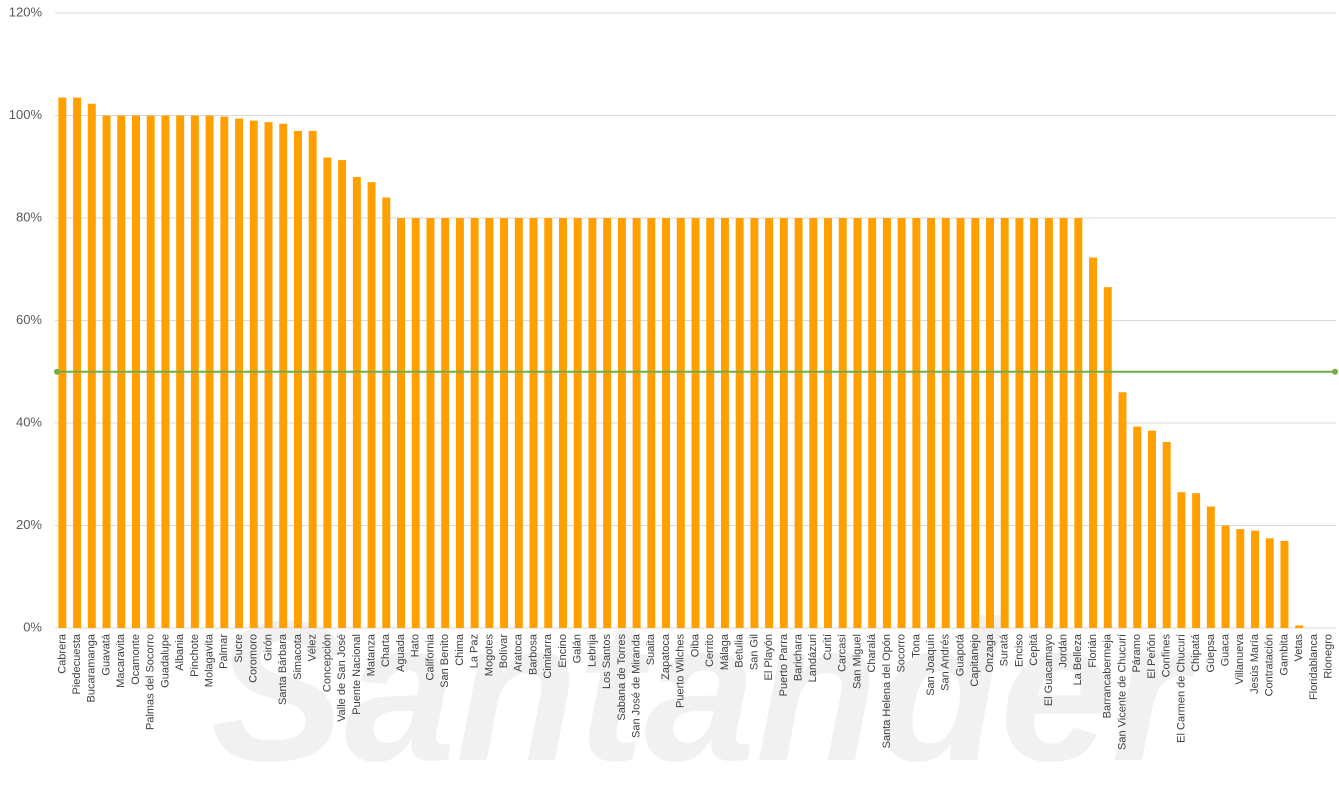 This screenshot has width=1339, height=798. I want to click on x-tick-label: Lebrija, so click(592, 650).